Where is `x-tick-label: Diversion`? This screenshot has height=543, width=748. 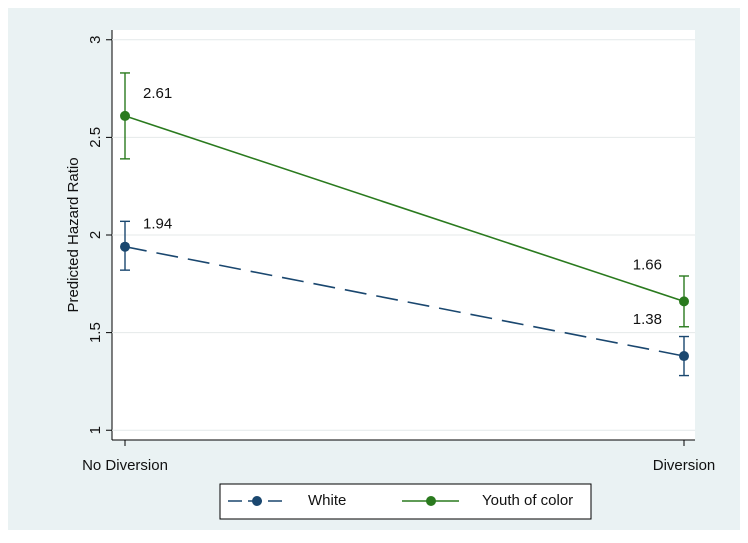 x-tick-label: Diversion is located at coordinates (684, 465).